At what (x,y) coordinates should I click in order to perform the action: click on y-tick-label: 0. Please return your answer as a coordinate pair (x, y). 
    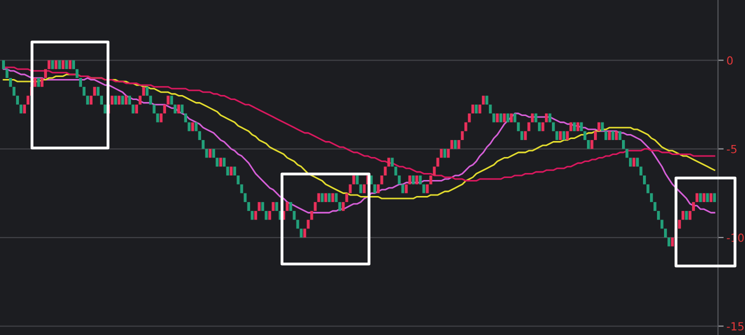
    Looking at the image, I should click on (730, 60).